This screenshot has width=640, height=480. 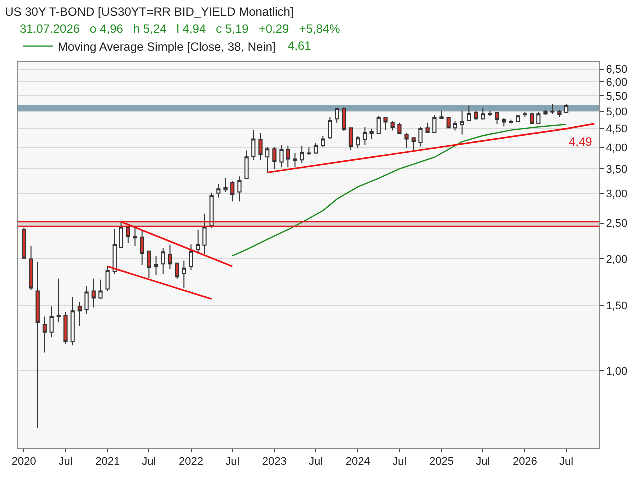 I want to click on x-tick-label: 2021, so click(x=108, y=462).